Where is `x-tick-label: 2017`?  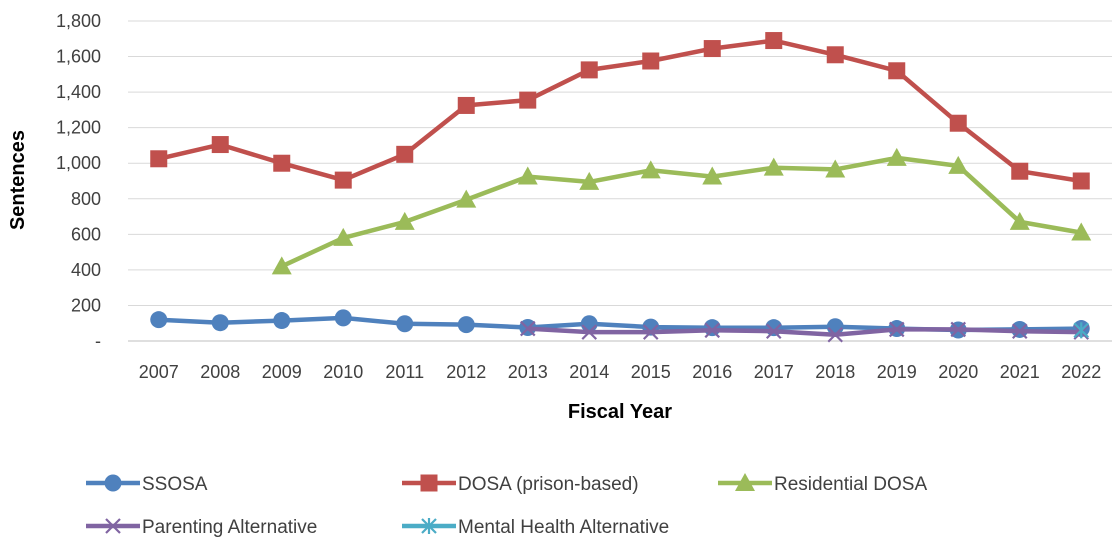
x-tick-label: 2017 is located at coordinates (774, 372).